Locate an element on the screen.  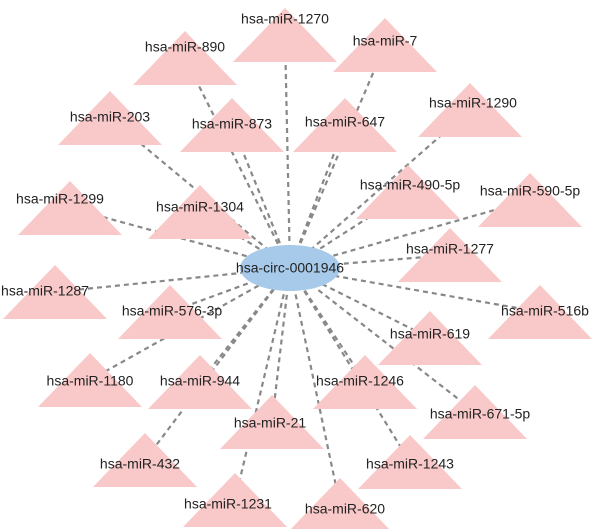
target-label: hsa-miR-1246 is located at coordinates (360, 381).